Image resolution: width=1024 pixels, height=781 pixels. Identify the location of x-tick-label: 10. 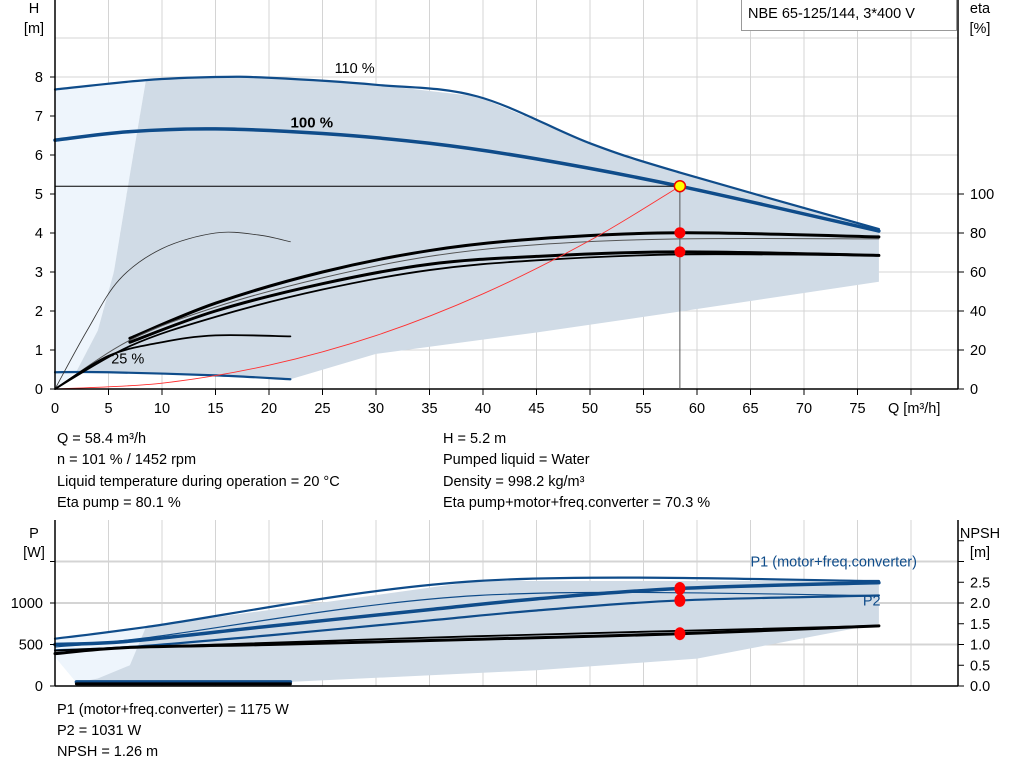
(162, 409).